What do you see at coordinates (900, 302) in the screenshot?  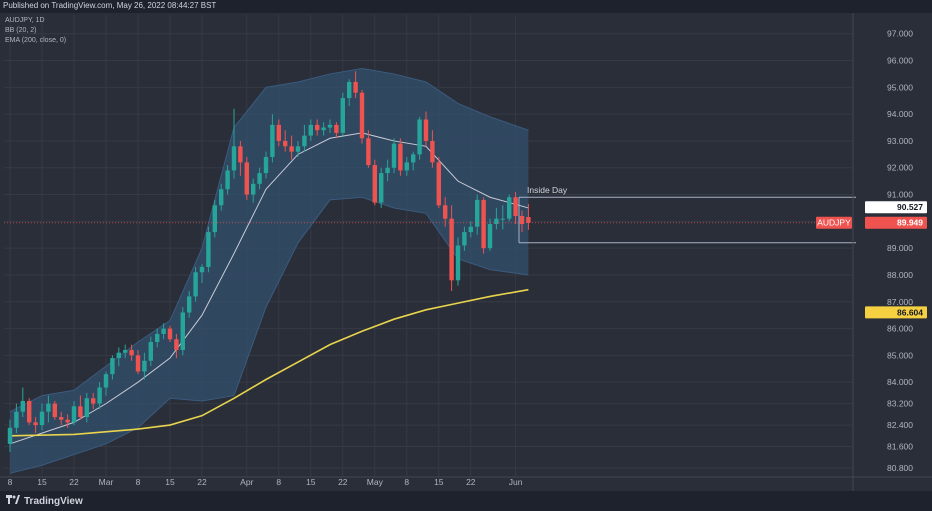 I see `y-tick-label: 87.000` at bounding box center [900, 302].